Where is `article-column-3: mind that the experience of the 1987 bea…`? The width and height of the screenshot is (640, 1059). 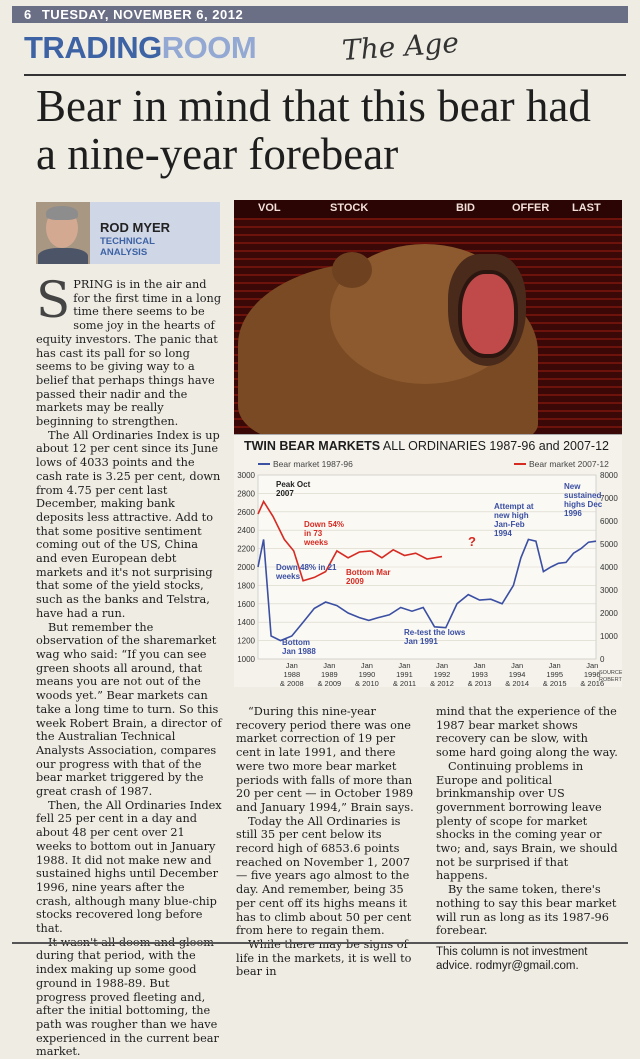 article-column-3: mind that the experience of the 1987 bea… is located at coordinates (528, 839).